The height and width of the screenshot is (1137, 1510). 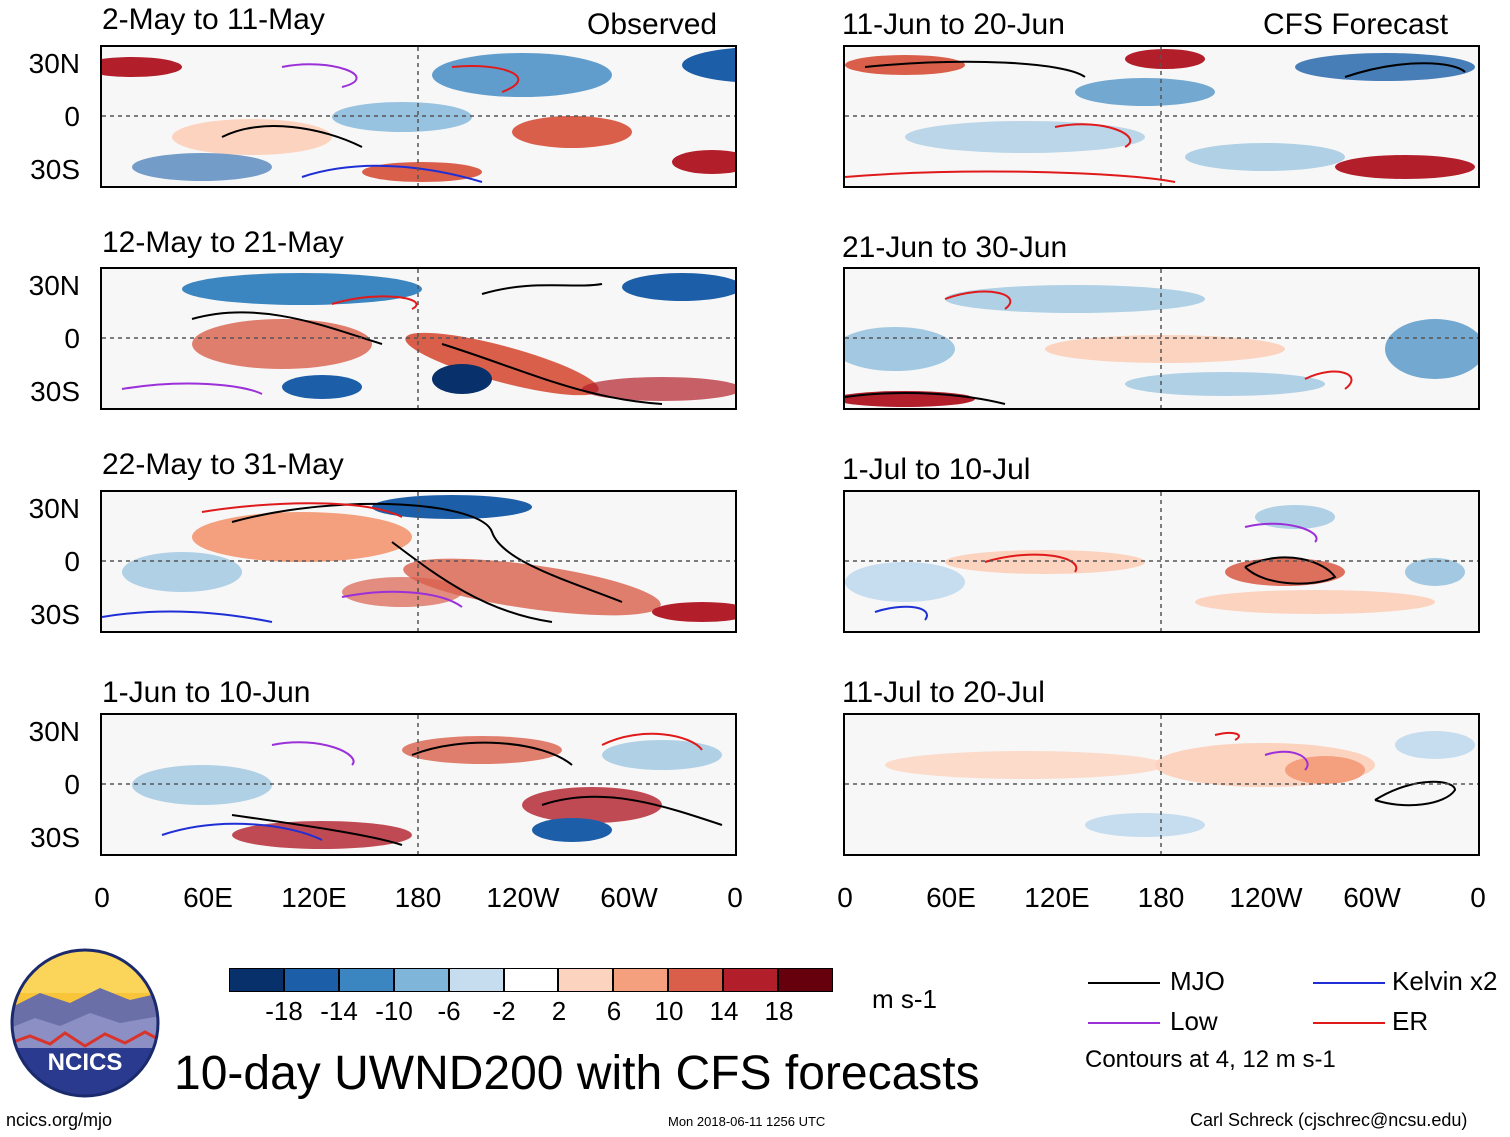 I want to click on panel-title-obs-3: 22-May to 31-May, so click(x=223, y=464).